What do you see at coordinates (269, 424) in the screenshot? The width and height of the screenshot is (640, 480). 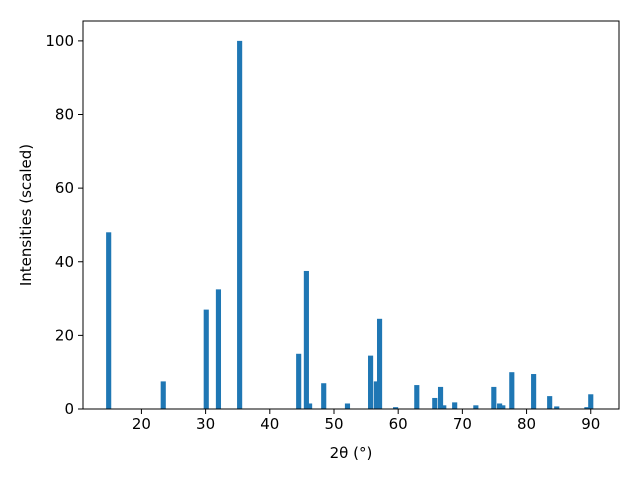 I see `x-tick-label: 40` at bounding box center [269, 424].